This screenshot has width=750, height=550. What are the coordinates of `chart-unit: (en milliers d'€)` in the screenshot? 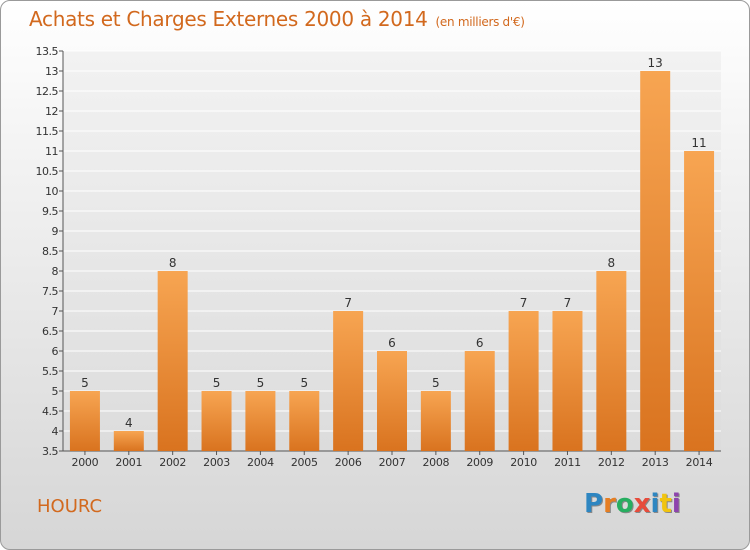 It's located at (480, 22).